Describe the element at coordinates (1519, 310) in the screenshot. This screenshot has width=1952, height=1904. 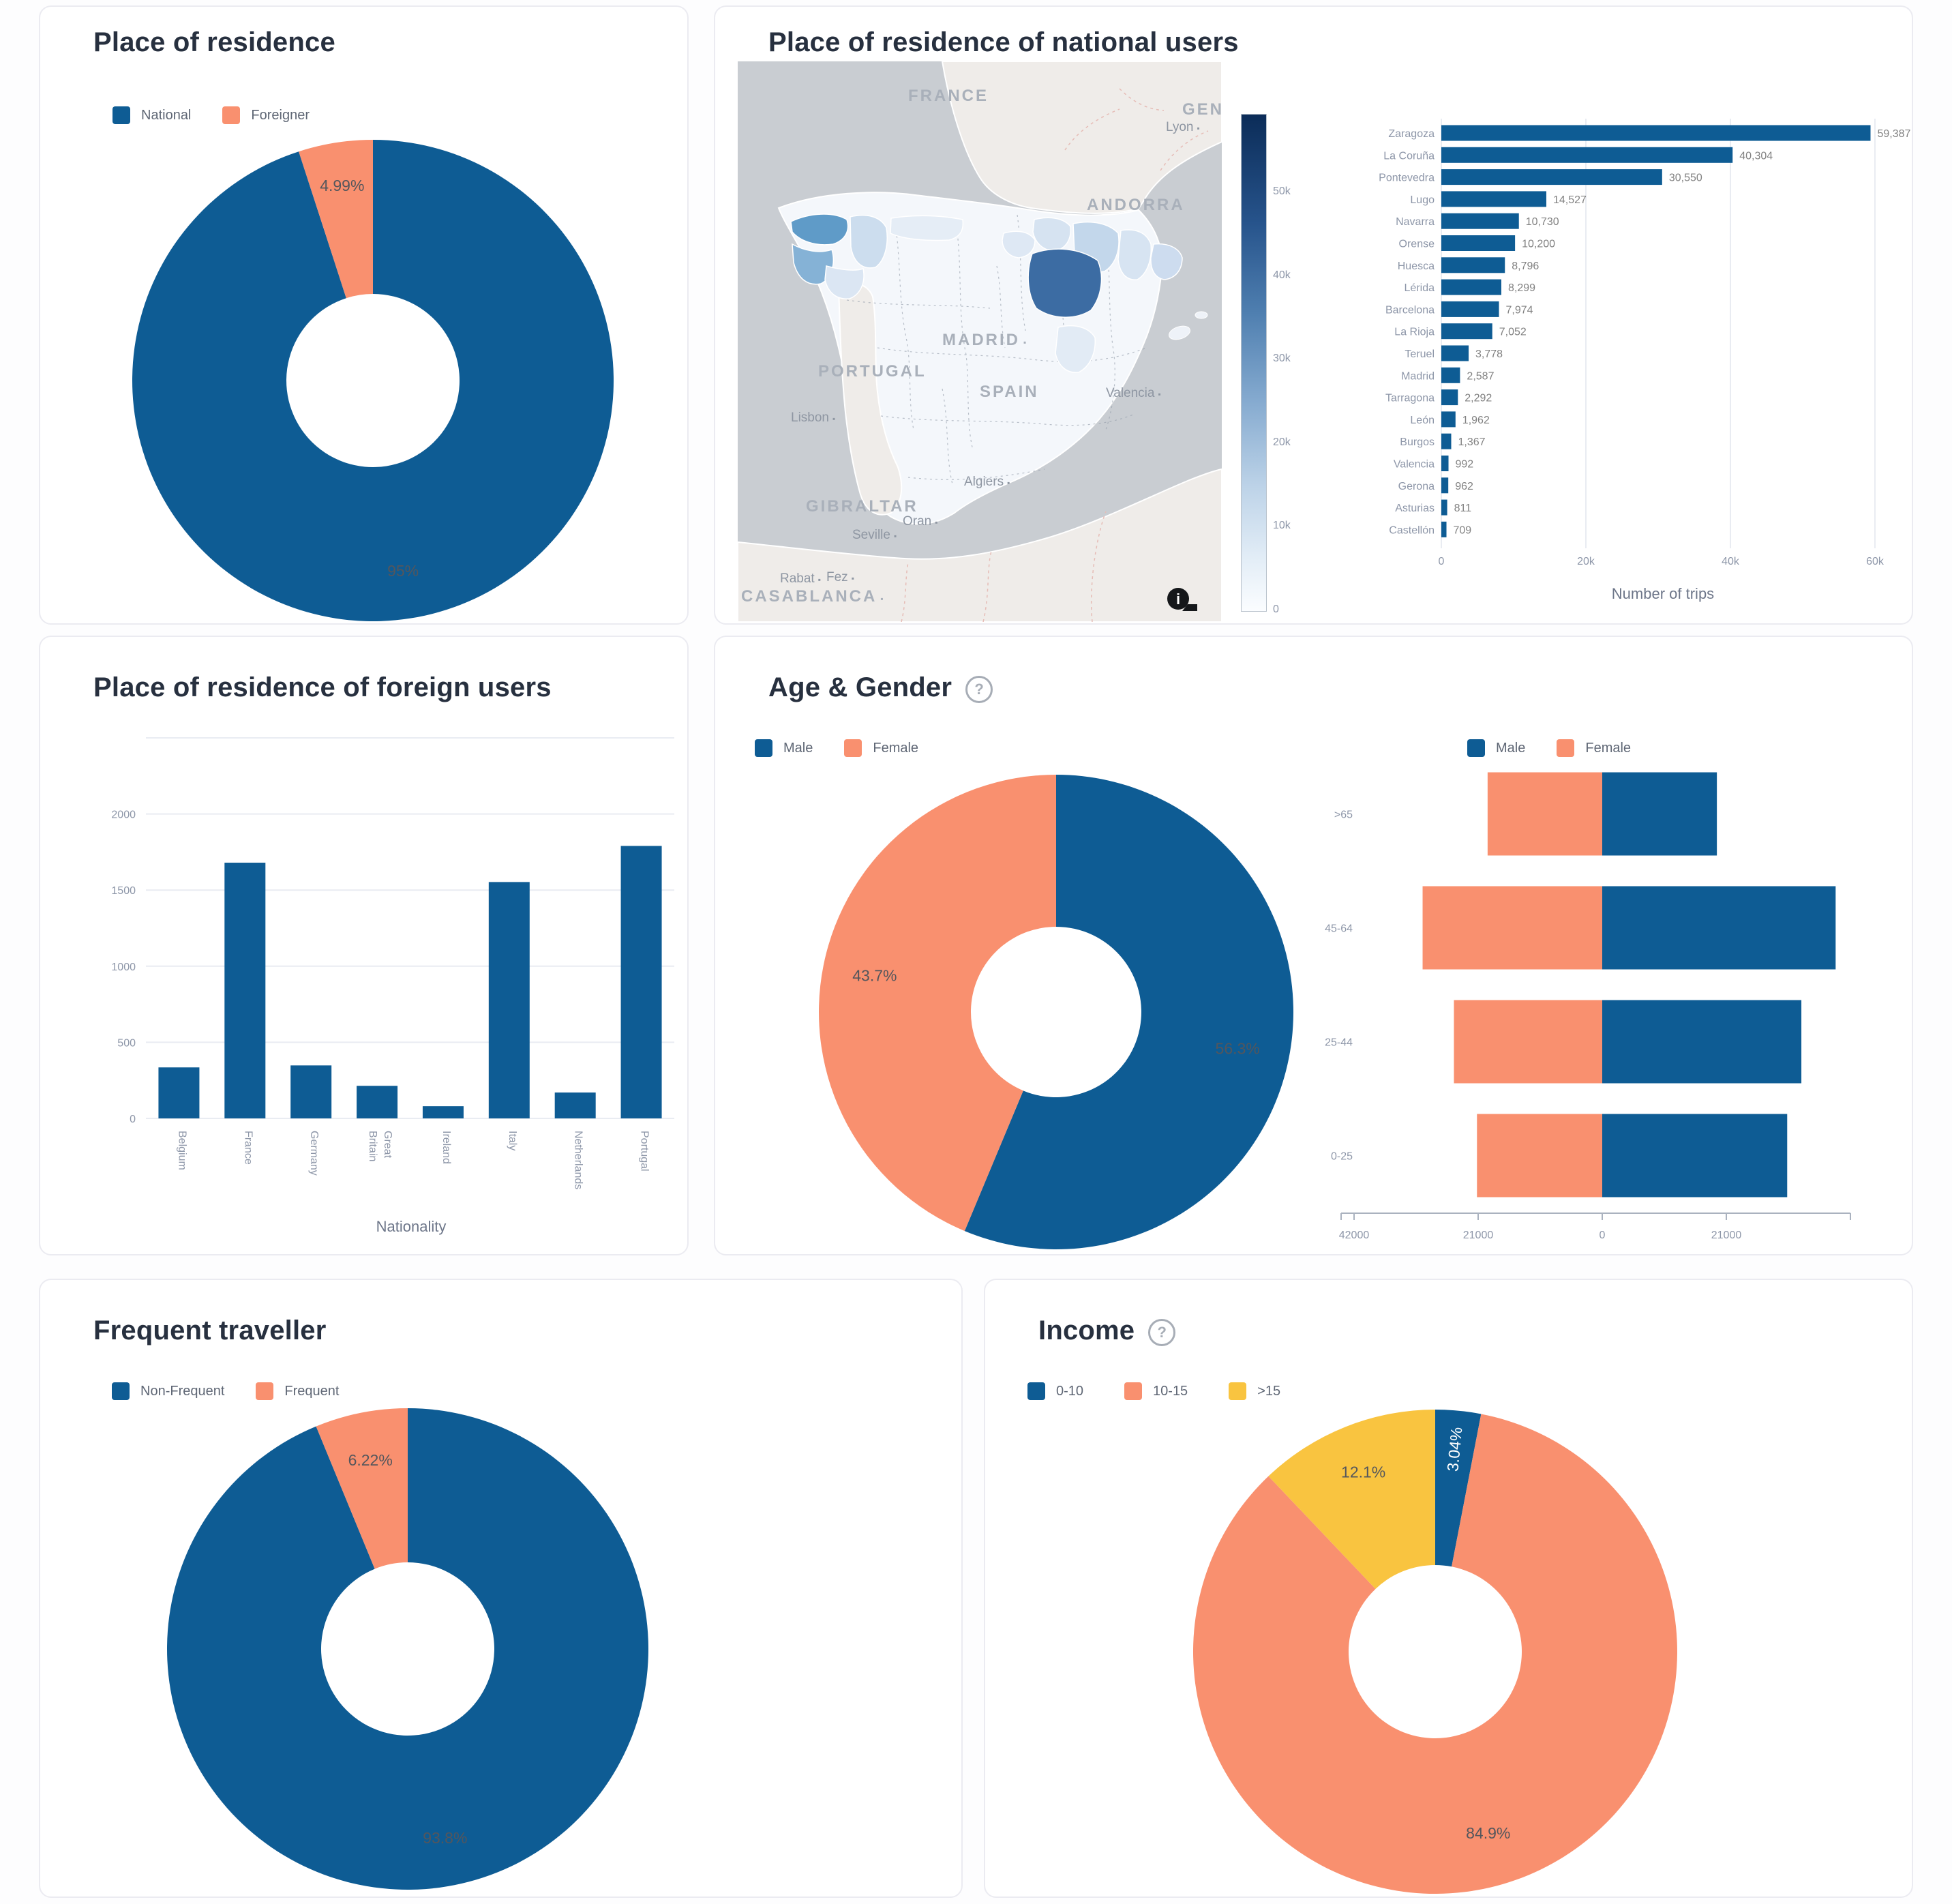
I see `bar-value-Barcelona: 7,974` at that location.